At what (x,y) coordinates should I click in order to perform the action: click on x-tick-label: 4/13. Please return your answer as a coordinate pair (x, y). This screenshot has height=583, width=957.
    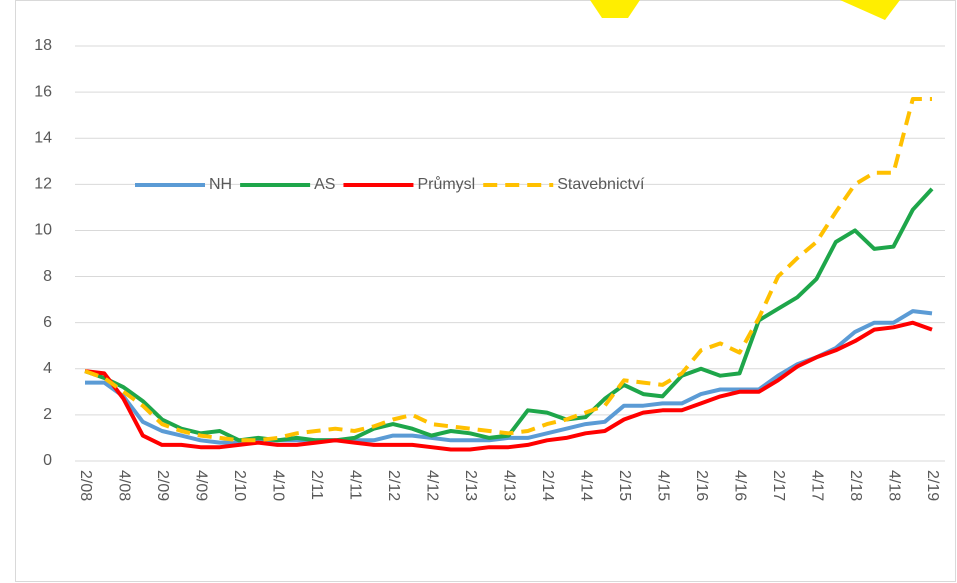
    Looking at the image, I should click on (508, 485).